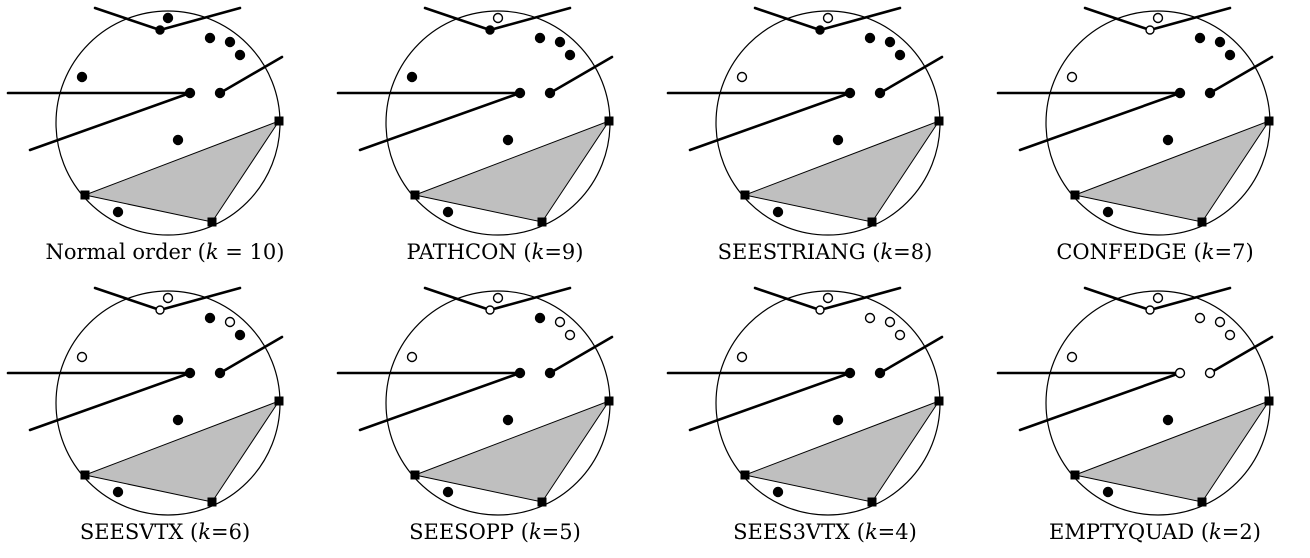 Image resolution: width=1310 pixels, height=558 pixels. Describe the element at coordinates (165, 139) in the screenshot. I see `panel: Normal order (k = 10)` at that location.